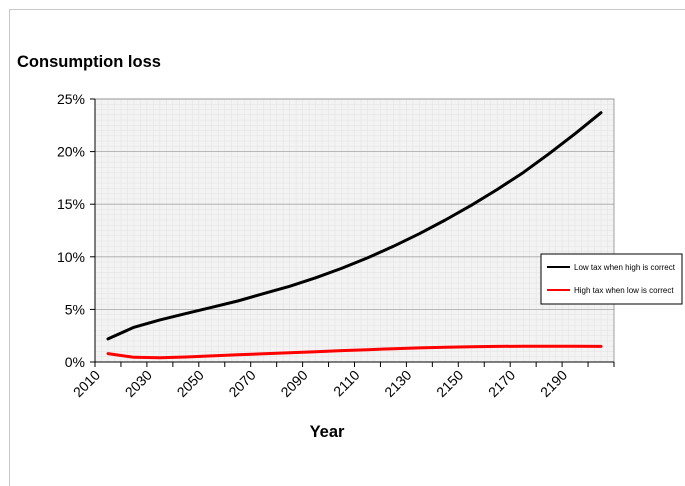 The image size is (685, 486). Describe the element at coordinates (138, 383) in the screenshot. I see `x-tick-label: 2030` at that location.